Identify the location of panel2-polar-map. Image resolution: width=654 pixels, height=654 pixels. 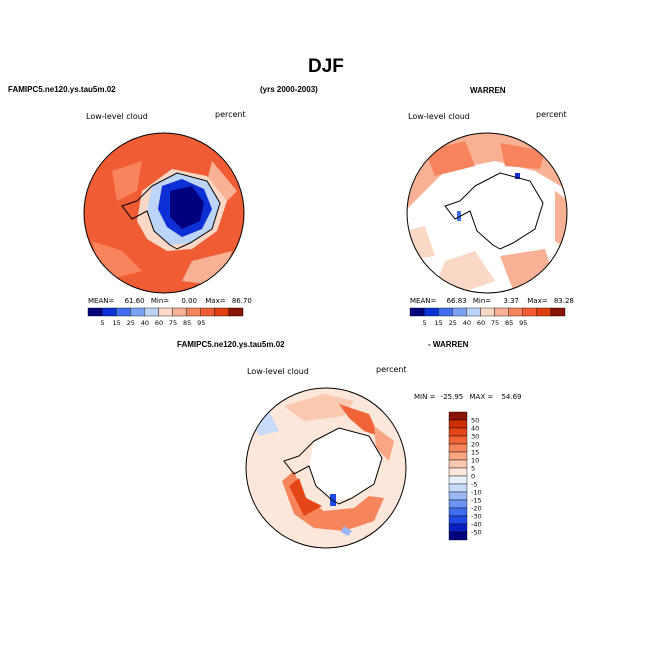
(487, 213).